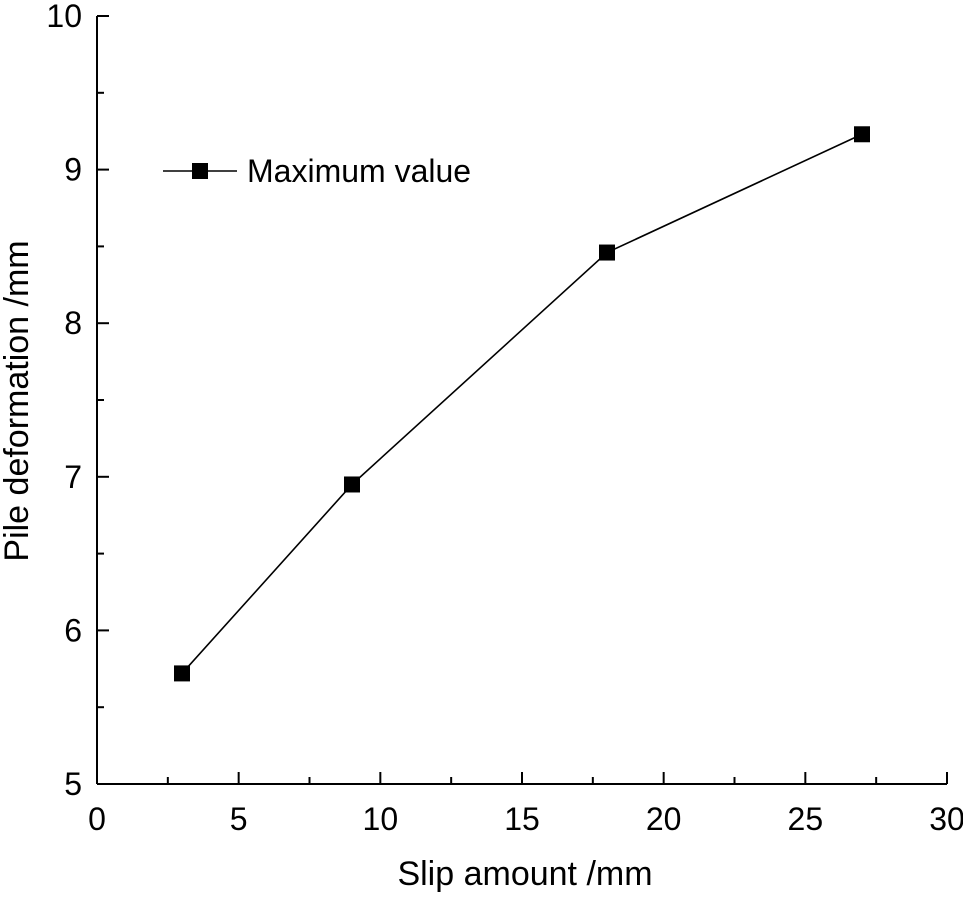  I want to click on y-tick-label: 5, so click(73, 784).